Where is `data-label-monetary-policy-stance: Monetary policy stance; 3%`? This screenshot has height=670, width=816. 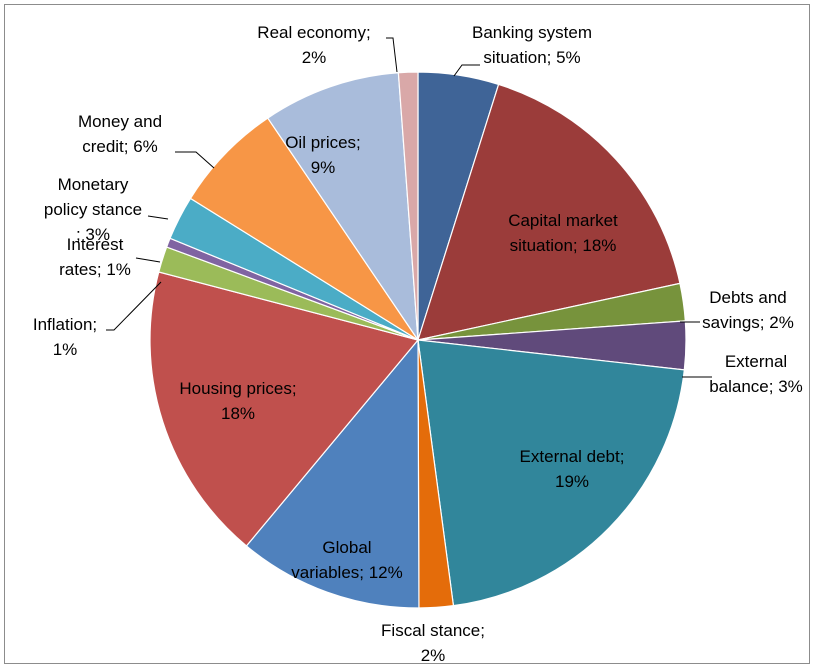
data-label-monetary-policy-stance: Monetary policy stance; 3% is located at coordinates (93, 209).